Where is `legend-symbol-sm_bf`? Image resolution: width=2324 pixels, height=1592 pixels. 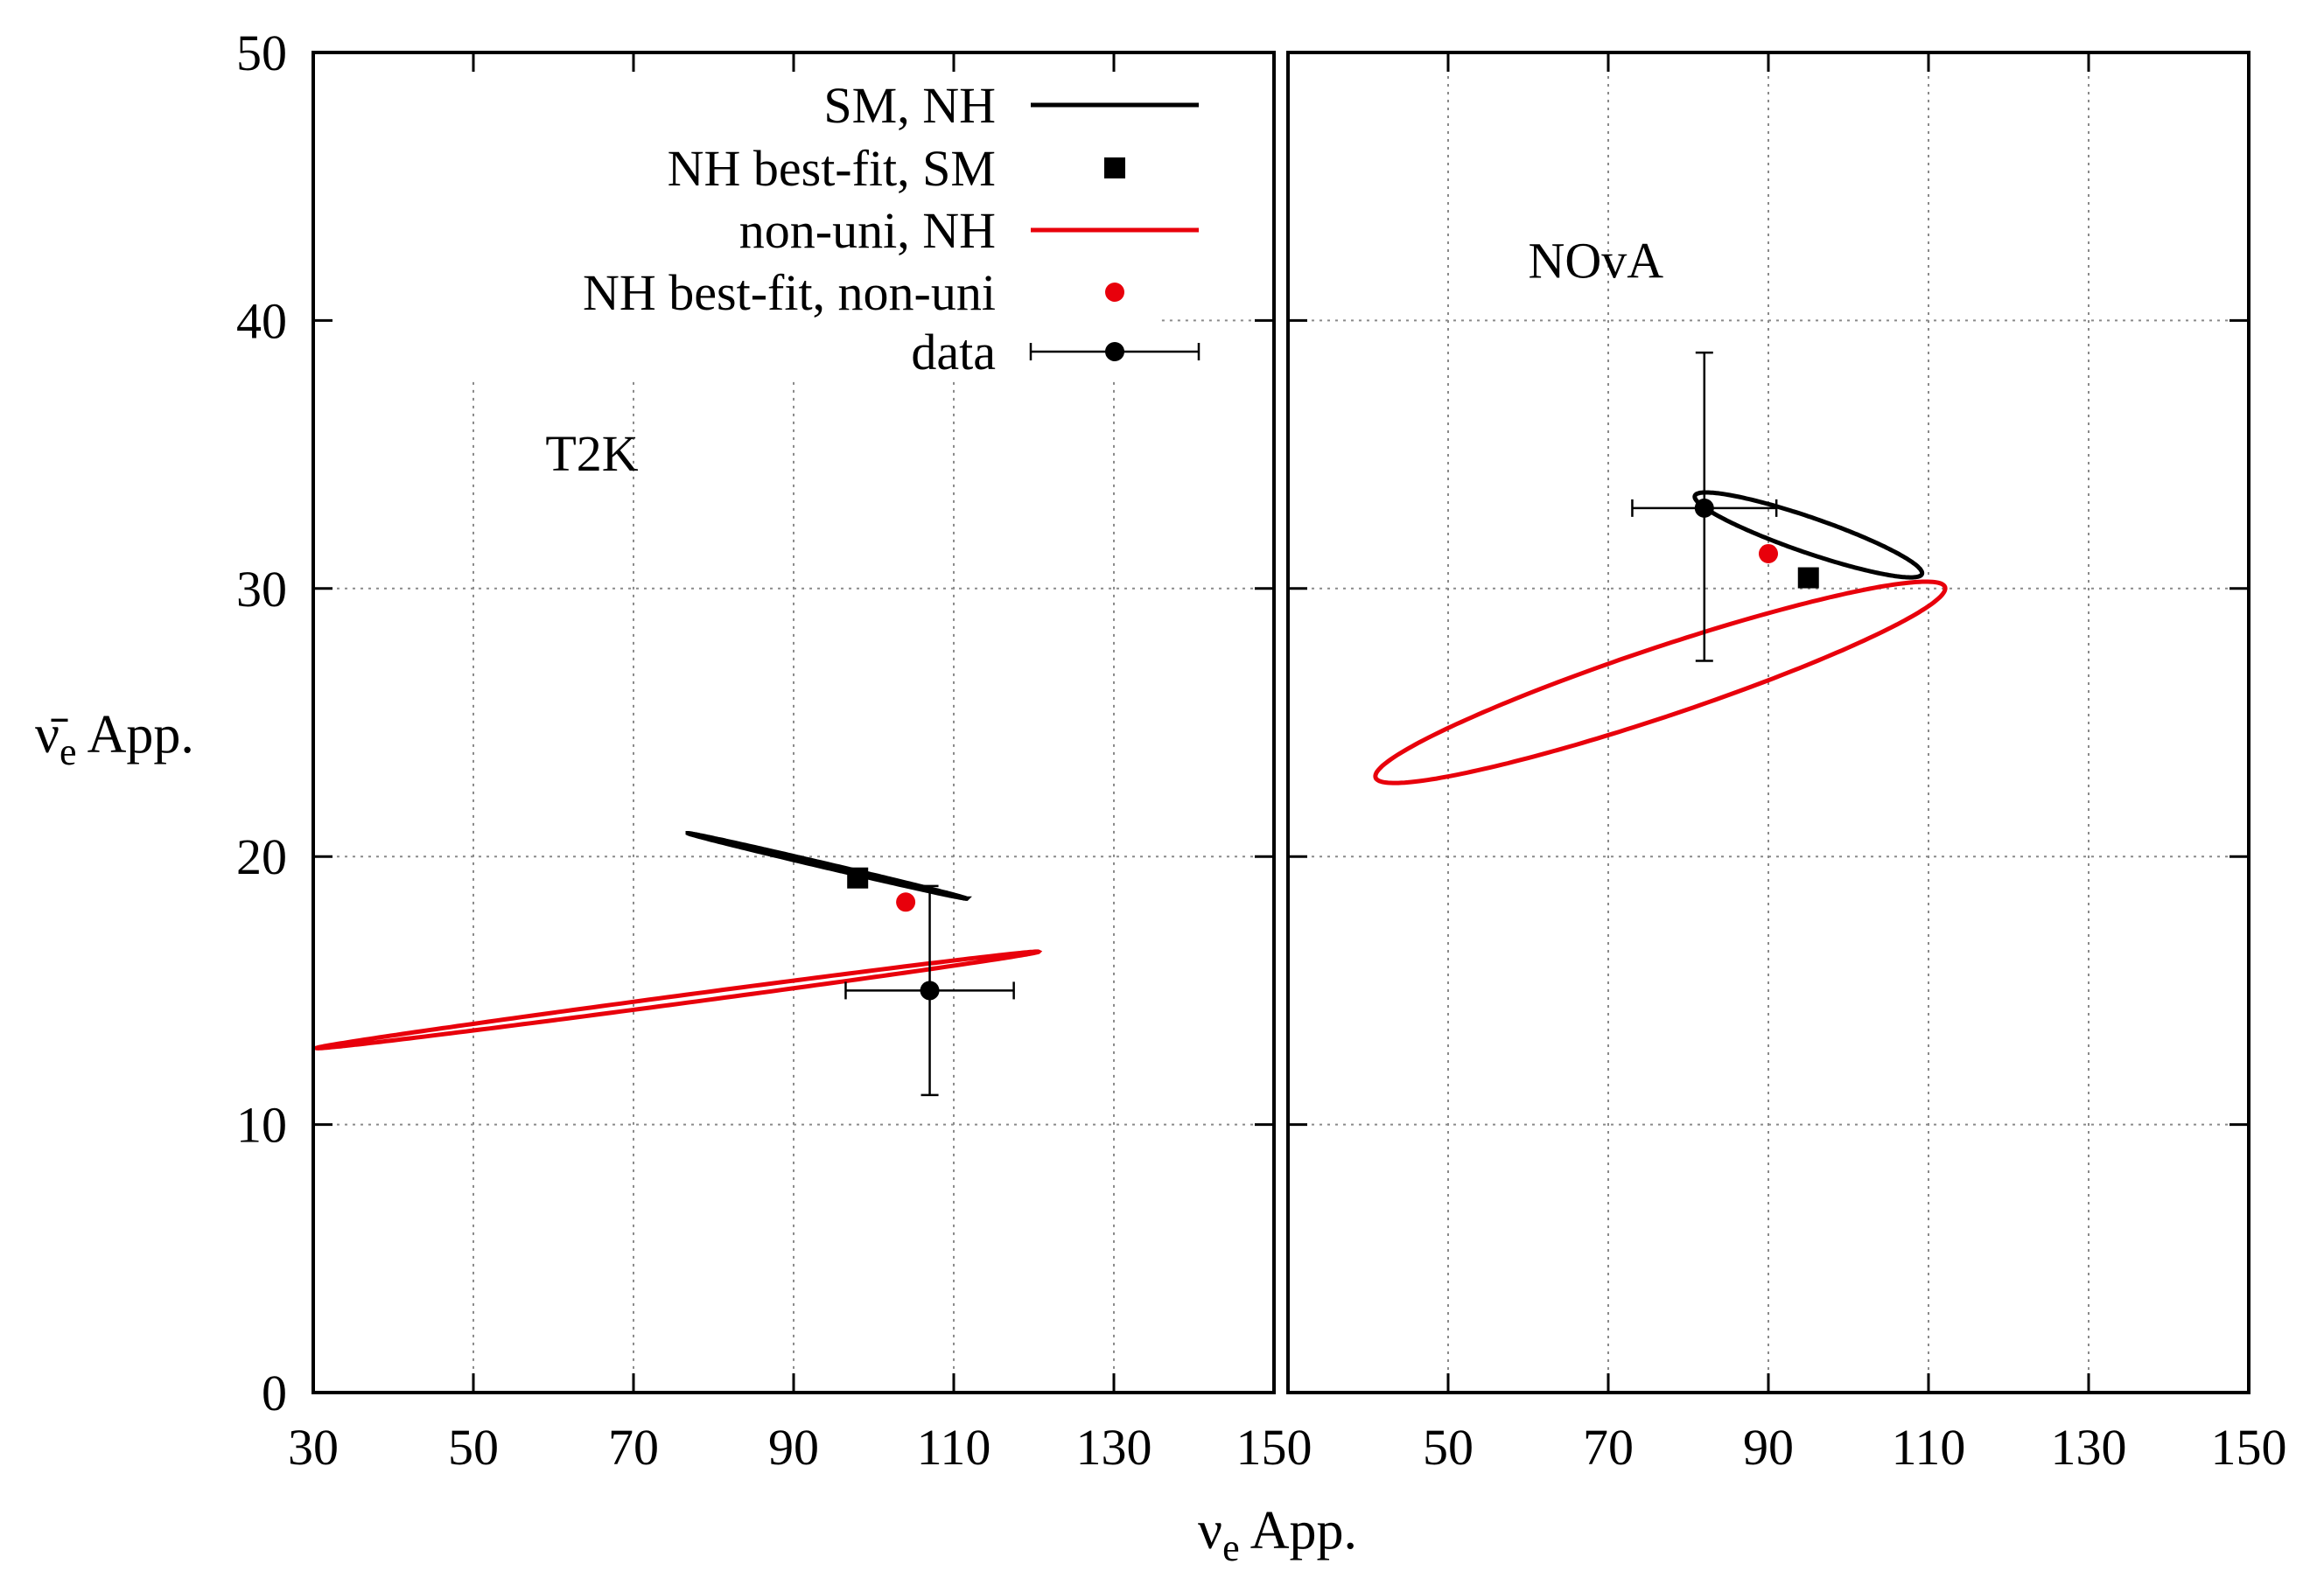
legend-symbol-sm_bf is located at coordinates (1114, 167).